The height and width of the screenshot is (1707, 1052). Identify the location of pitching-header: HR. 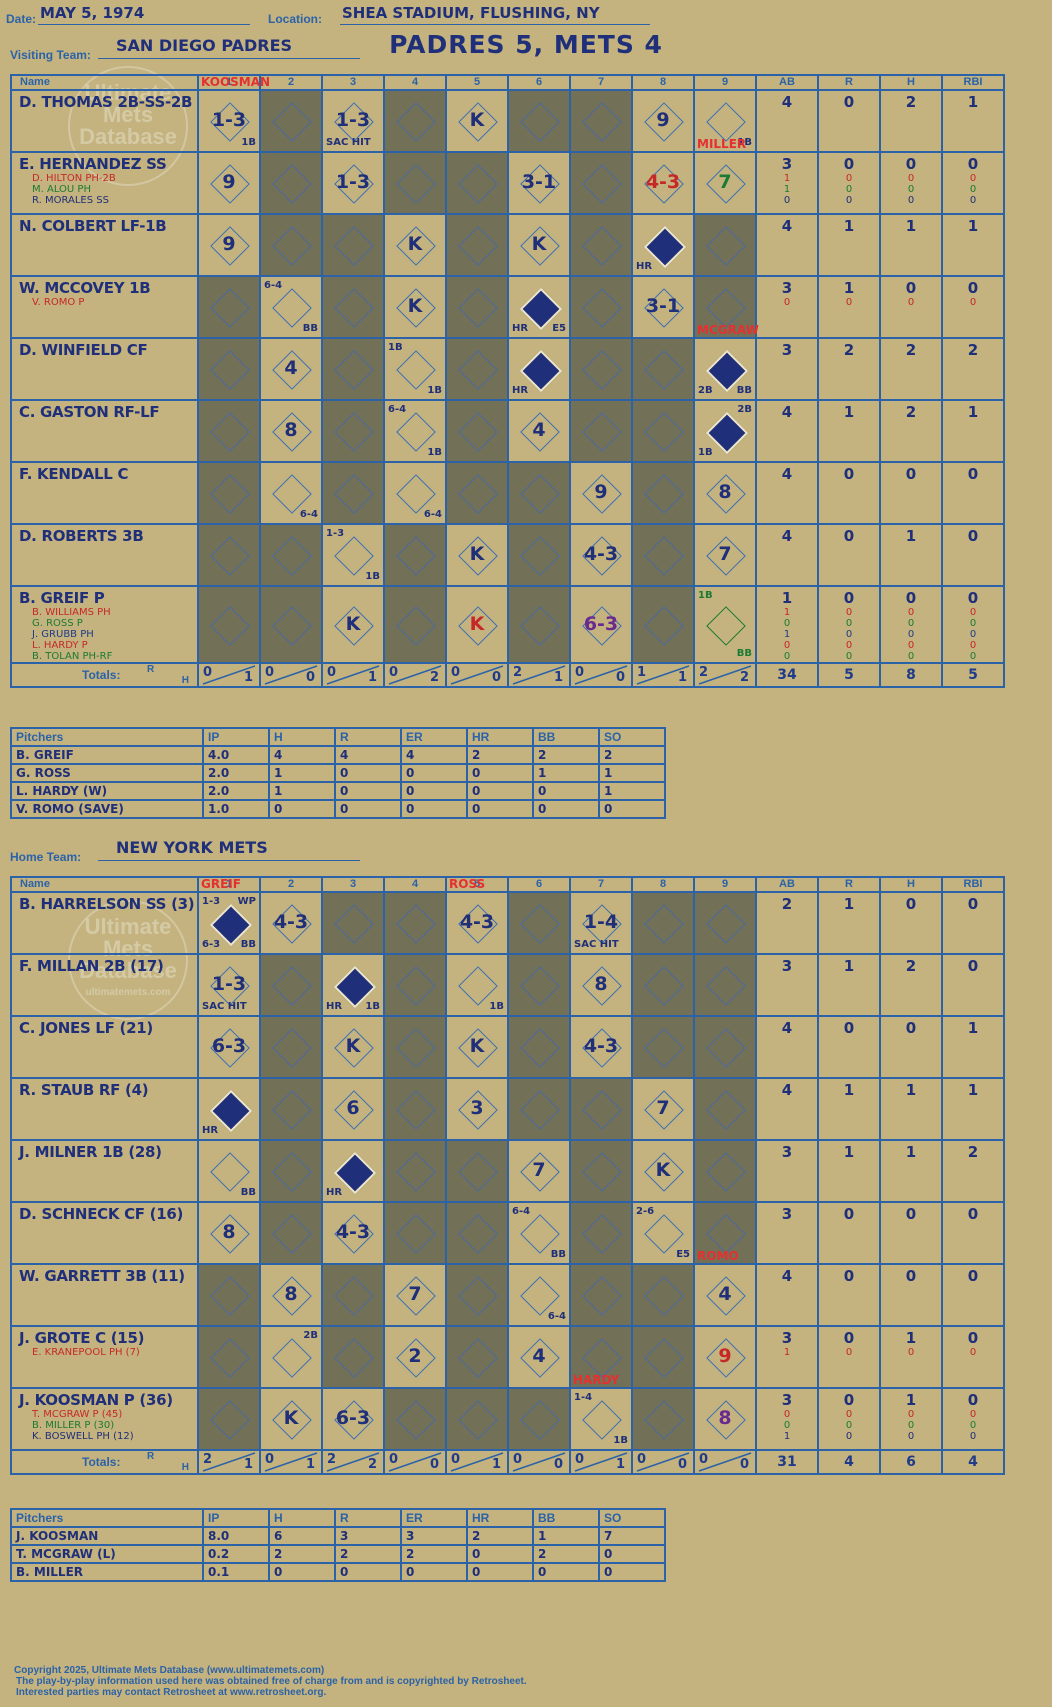
(500, 737).